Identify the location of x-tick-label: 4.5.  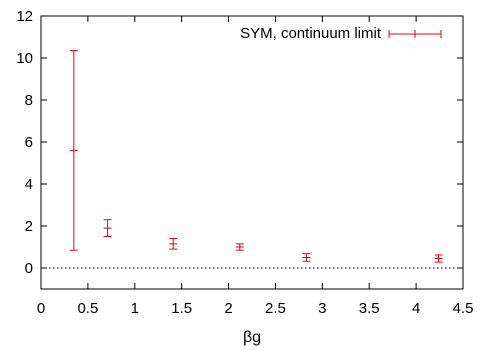
(463, 308).